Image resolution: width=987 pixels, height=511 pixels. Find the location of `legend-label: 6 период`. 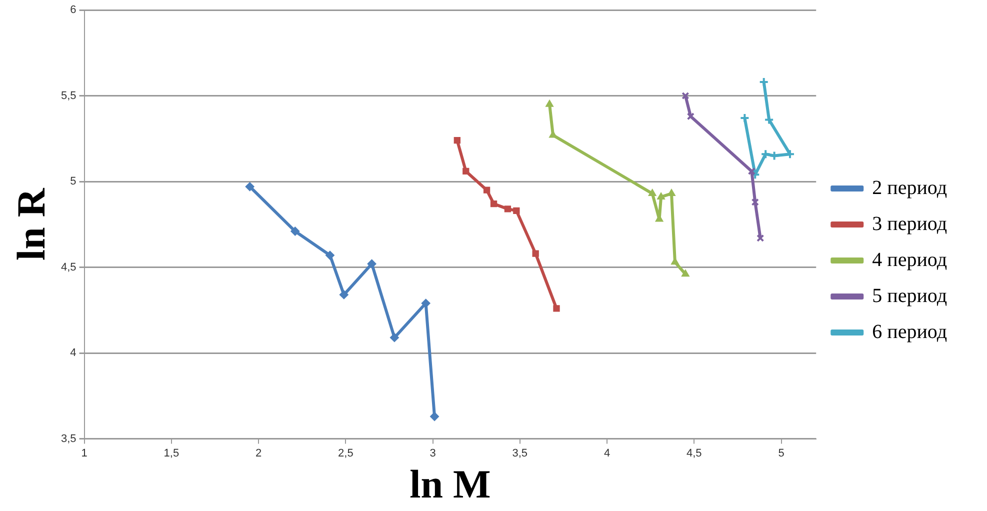

legend-label: 6 период is located at coordinates (910, 331).